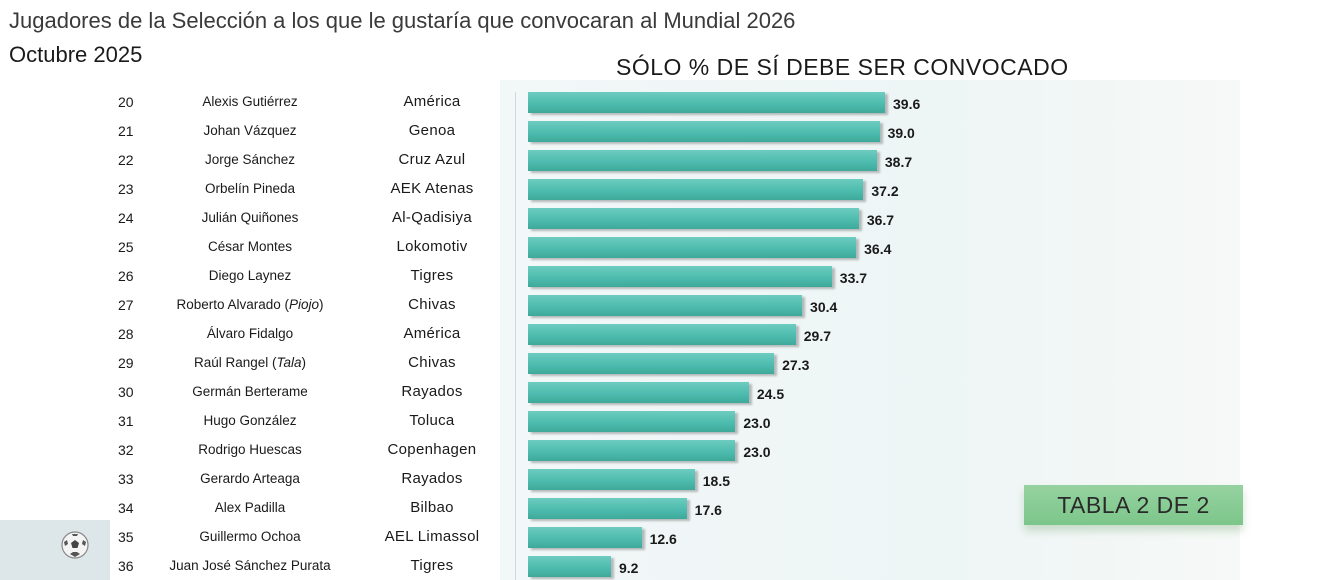 The image size is (1321, 580). Describe the element at coordinates (708, 510) in the screenshot. I see `bar-value-label: 17.6` at that location.